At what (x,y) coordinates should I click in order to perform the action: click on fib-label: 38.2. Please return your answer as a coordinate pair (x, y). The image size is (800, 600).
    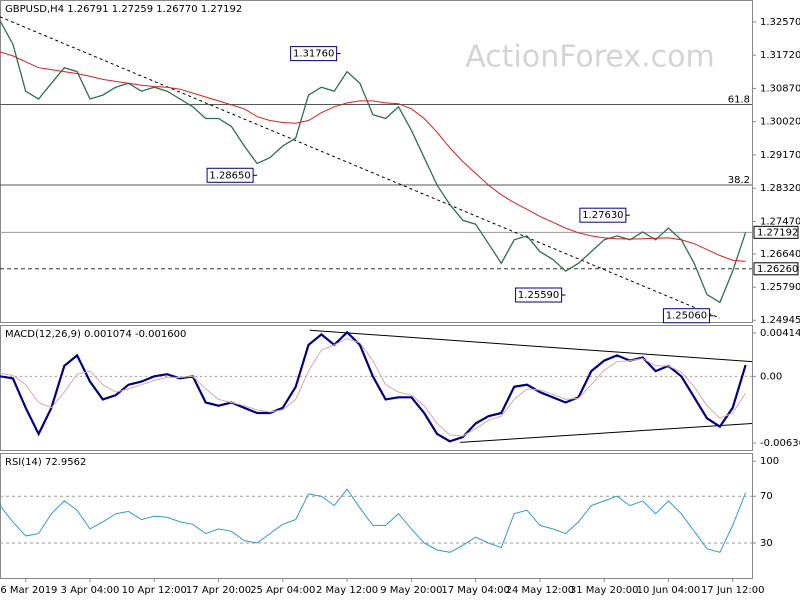
    Looking at the image, I should click on (739, 180).